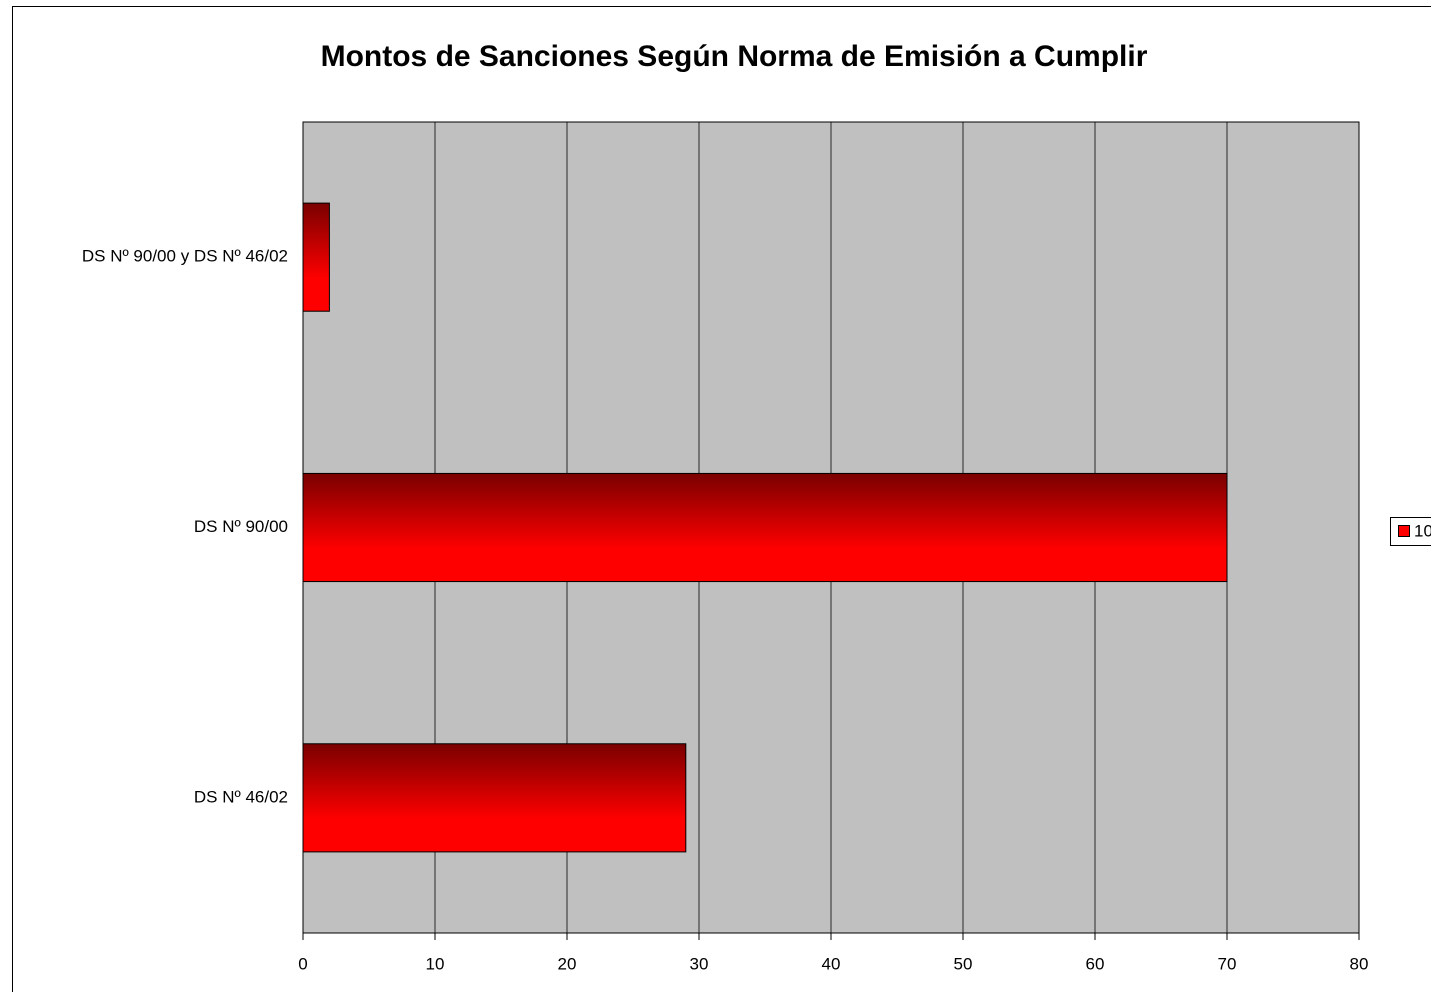 This screenshot has height=992, width=1431. Describe the element at coordinates (1422, 530) in the screenshot. I see `legend-label: 10` at that location.